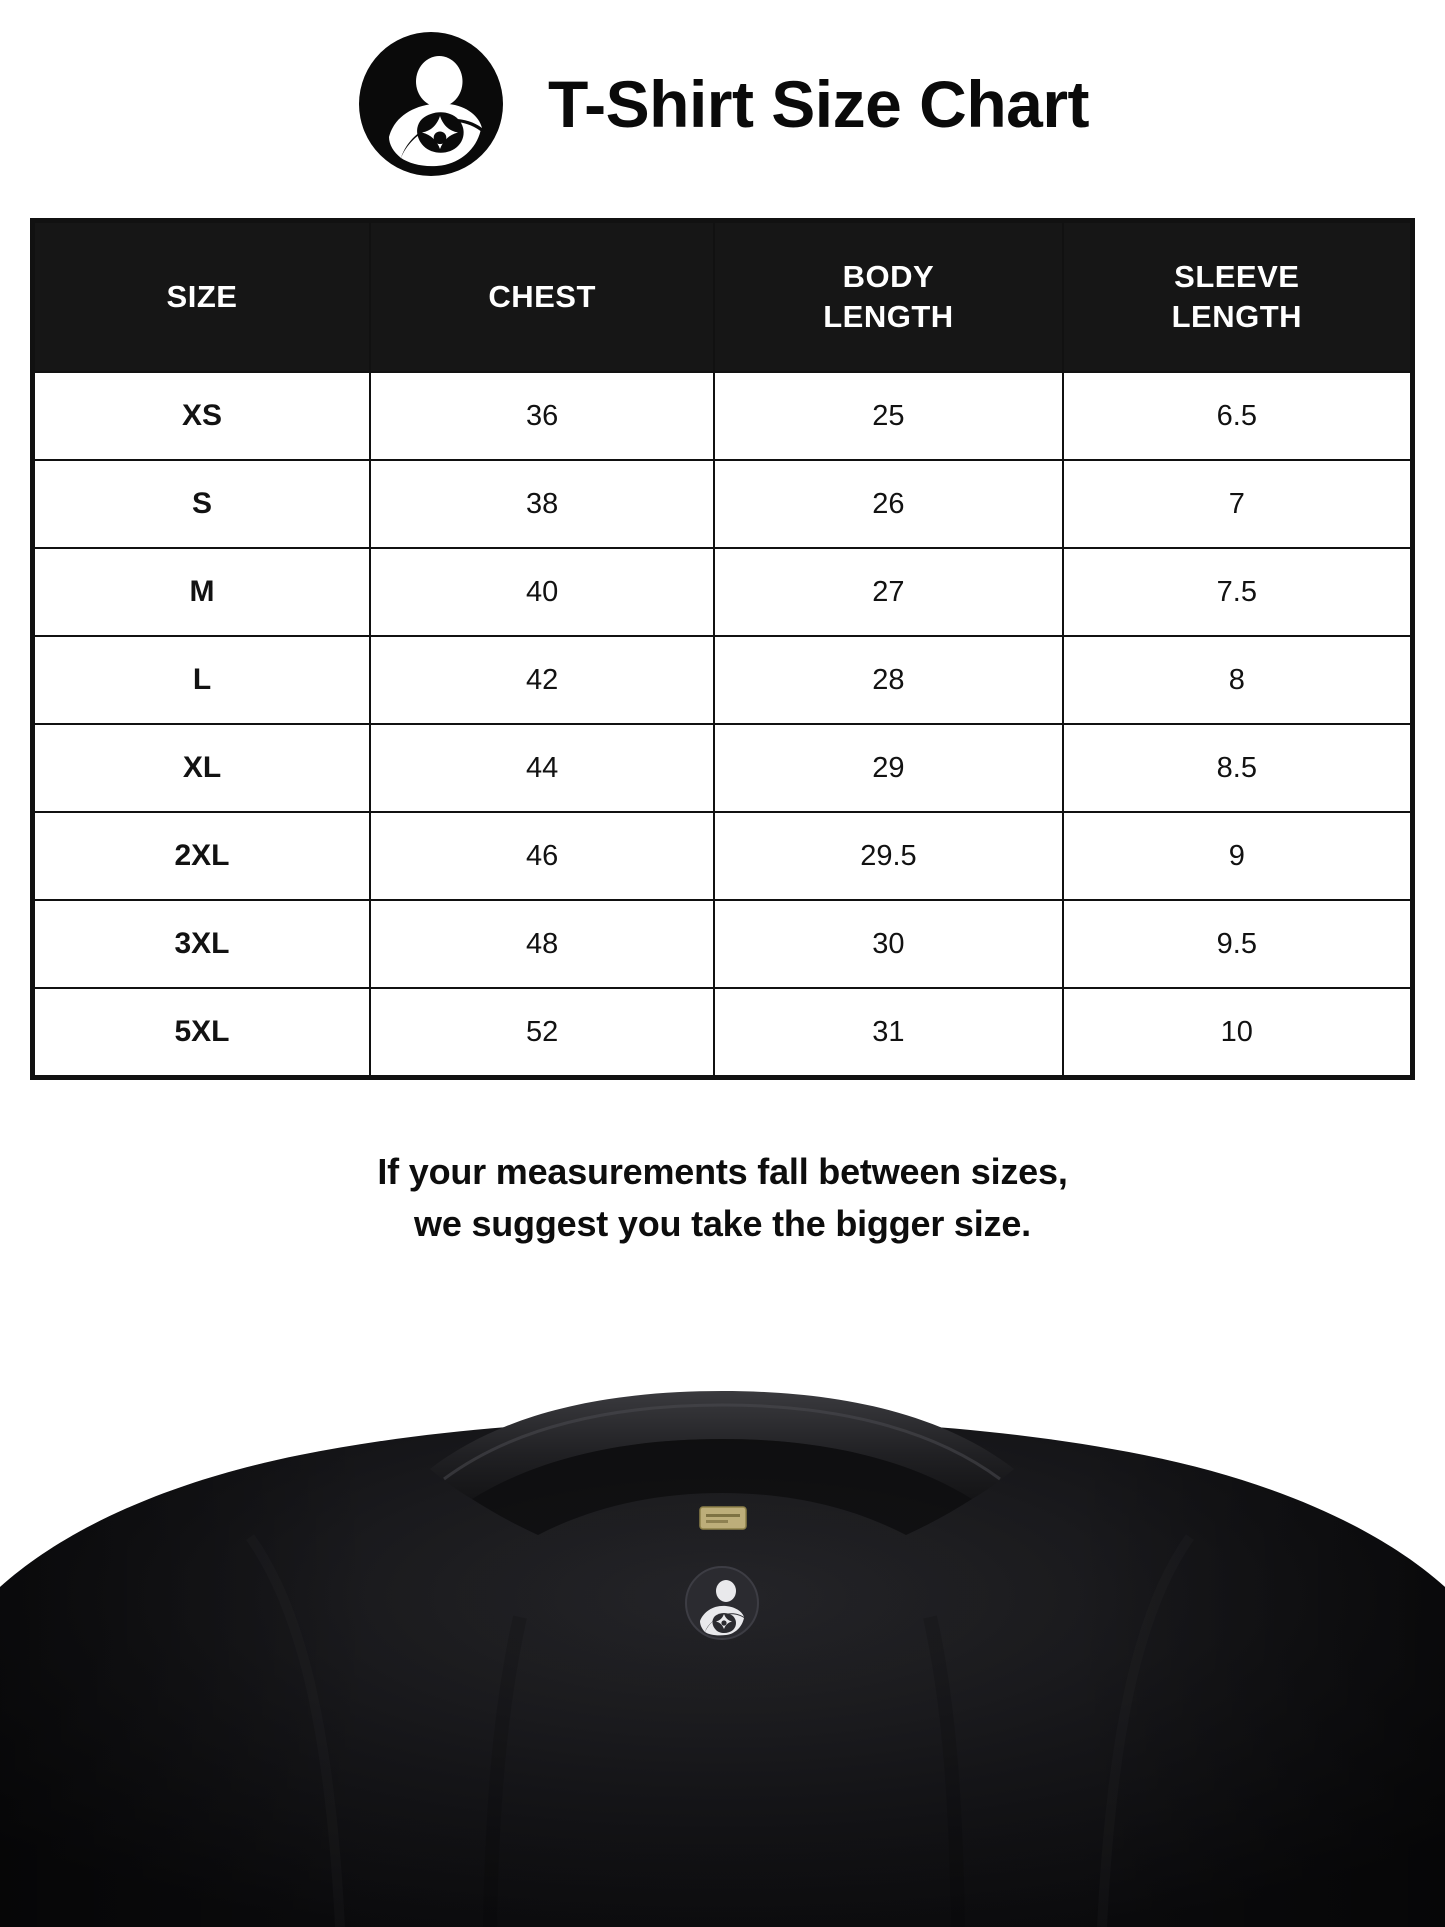 This screenshot has height=1927, width=1445. I want to click on cell-size: 2XL, so click(202, 856).